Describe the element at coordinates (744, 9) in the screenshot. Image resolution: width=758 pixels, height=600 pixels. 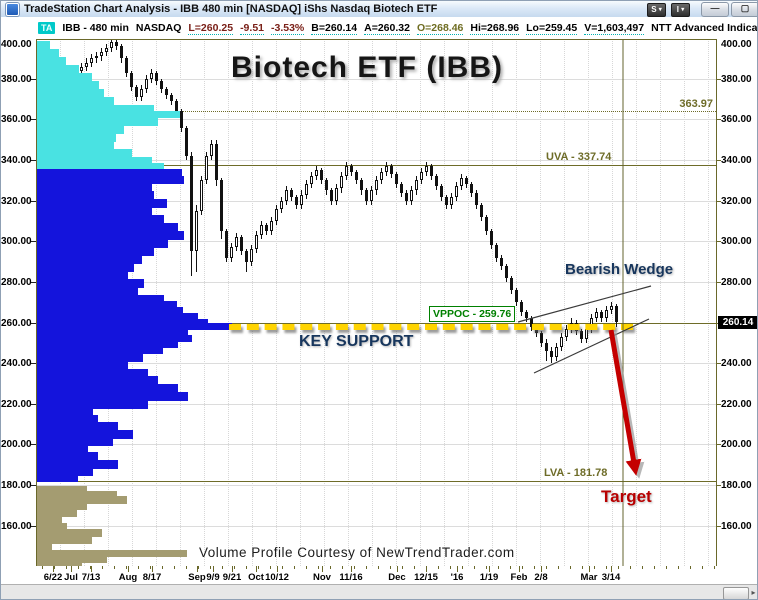
I see `maximize-button: ▢` at that location.